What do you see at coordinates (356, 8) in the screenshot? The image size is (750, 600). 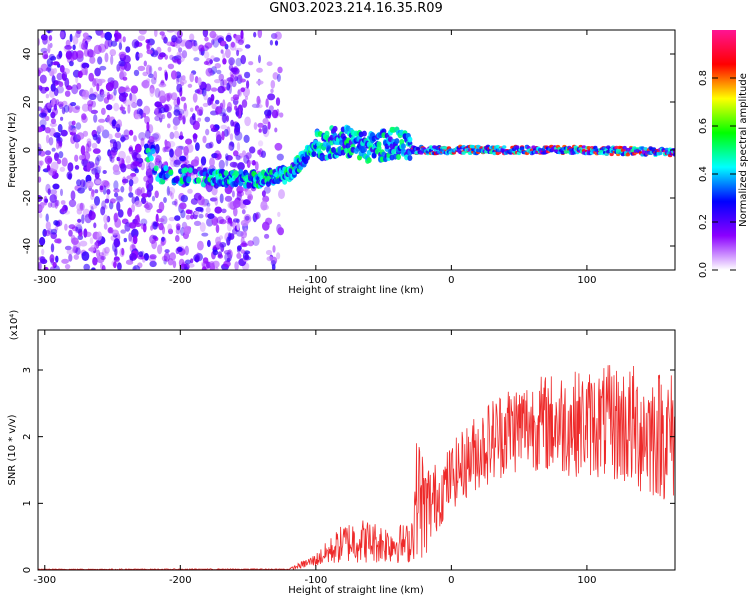 I see `chart-title: GN03.2023.214.16.35.R09` at bounding box center [356, 8].